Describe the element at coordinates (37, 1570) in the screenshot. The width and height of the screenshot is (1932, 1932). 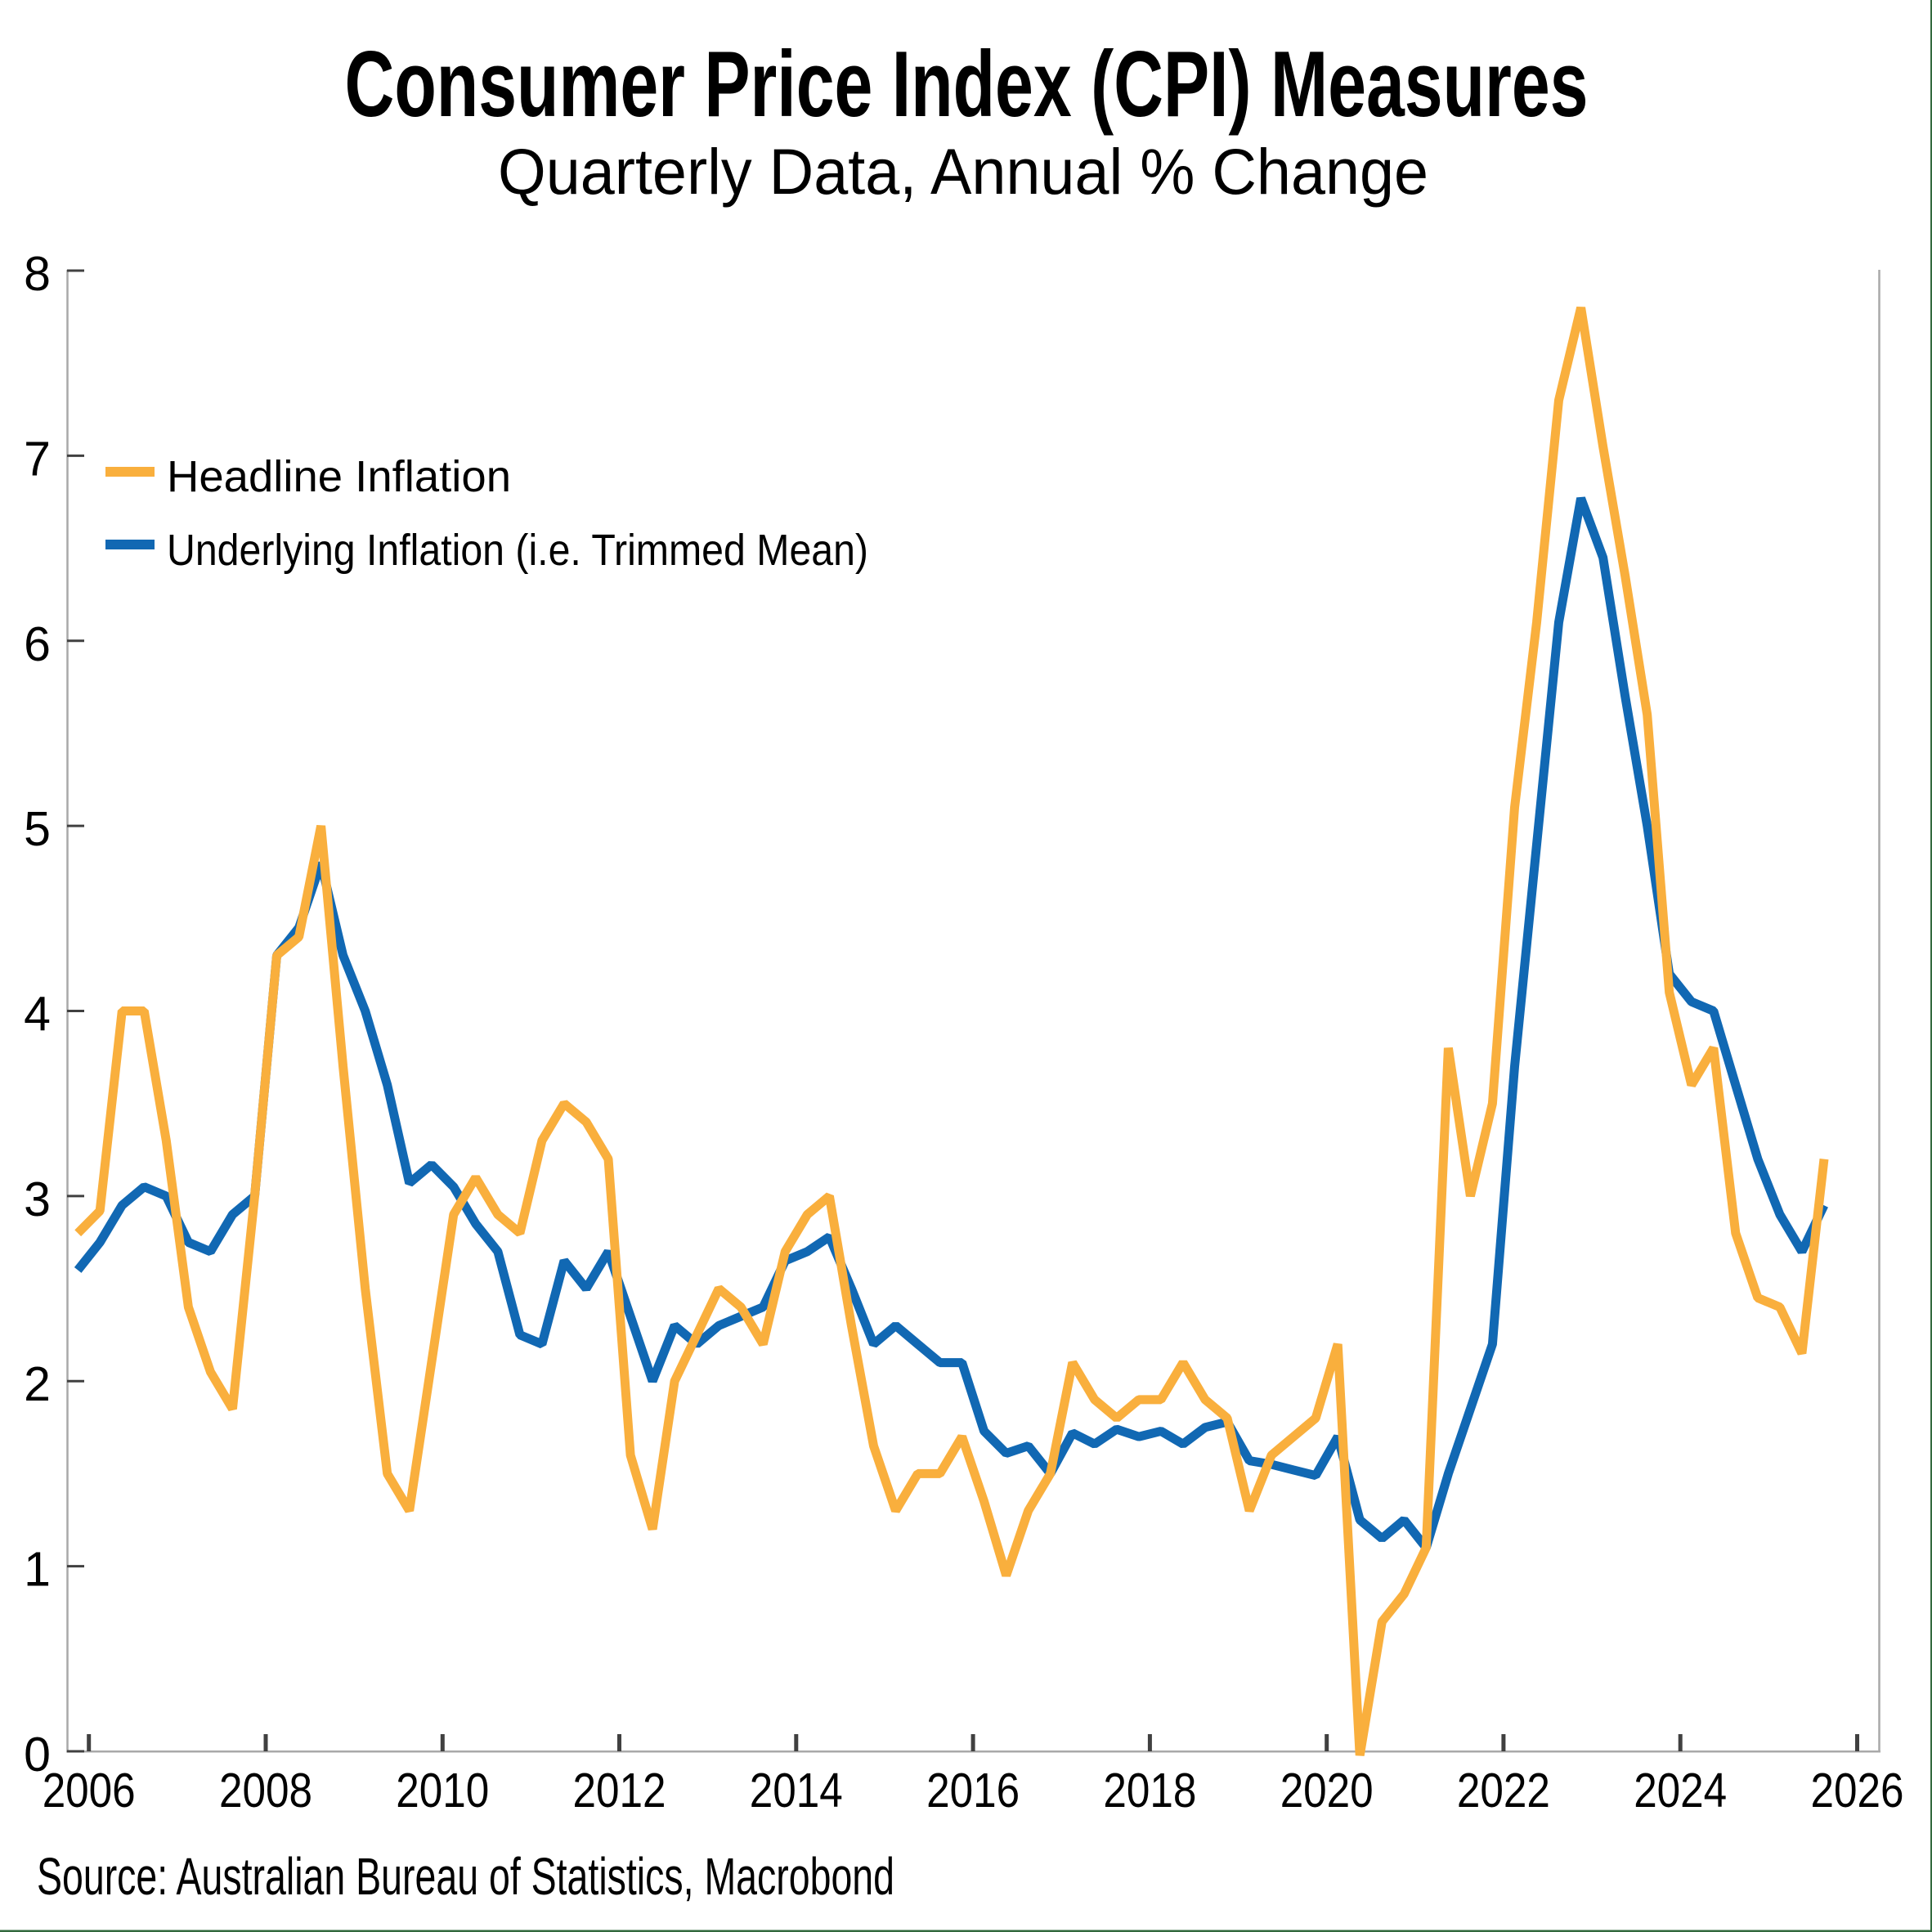
I see `svg-text: 1` at that location.